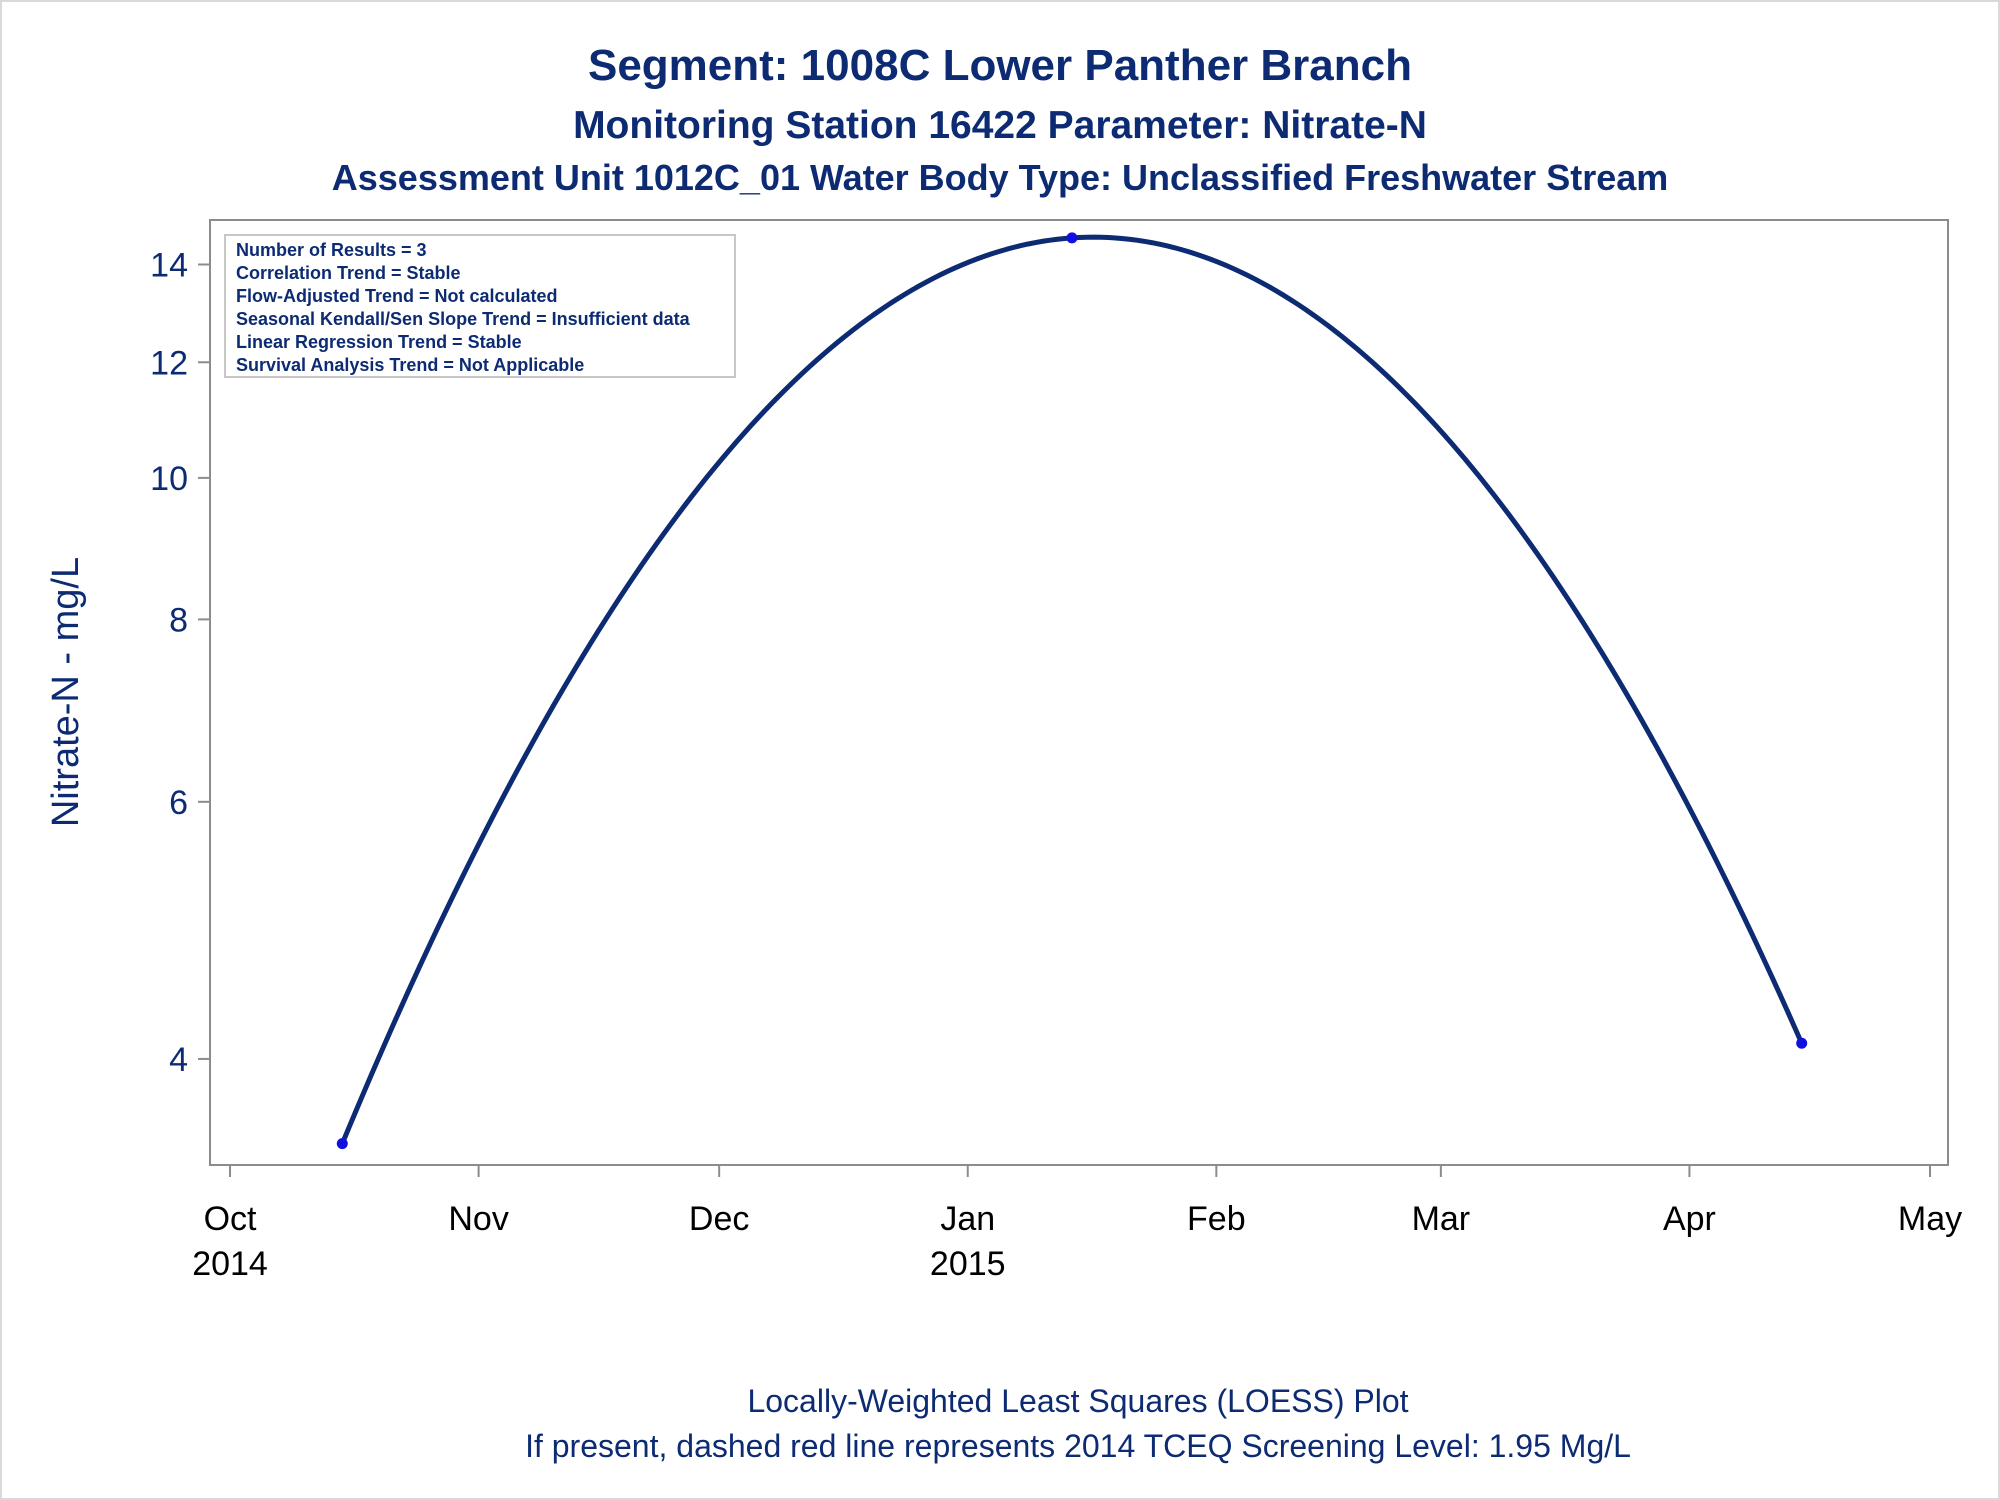 This screenshot has height=1500, width=2000. Describe the element at coordinates (967, 1219) in the screenshot. I see `x-tick-label: Jan` at that location.